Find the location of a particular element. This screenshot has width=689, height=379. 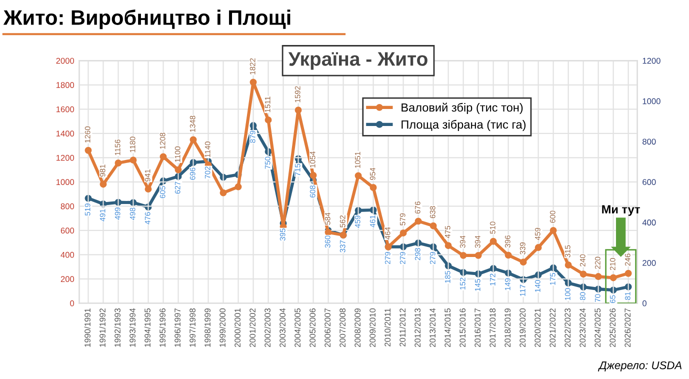

y-tick-label: 600 is located at coordinates (67, 231).